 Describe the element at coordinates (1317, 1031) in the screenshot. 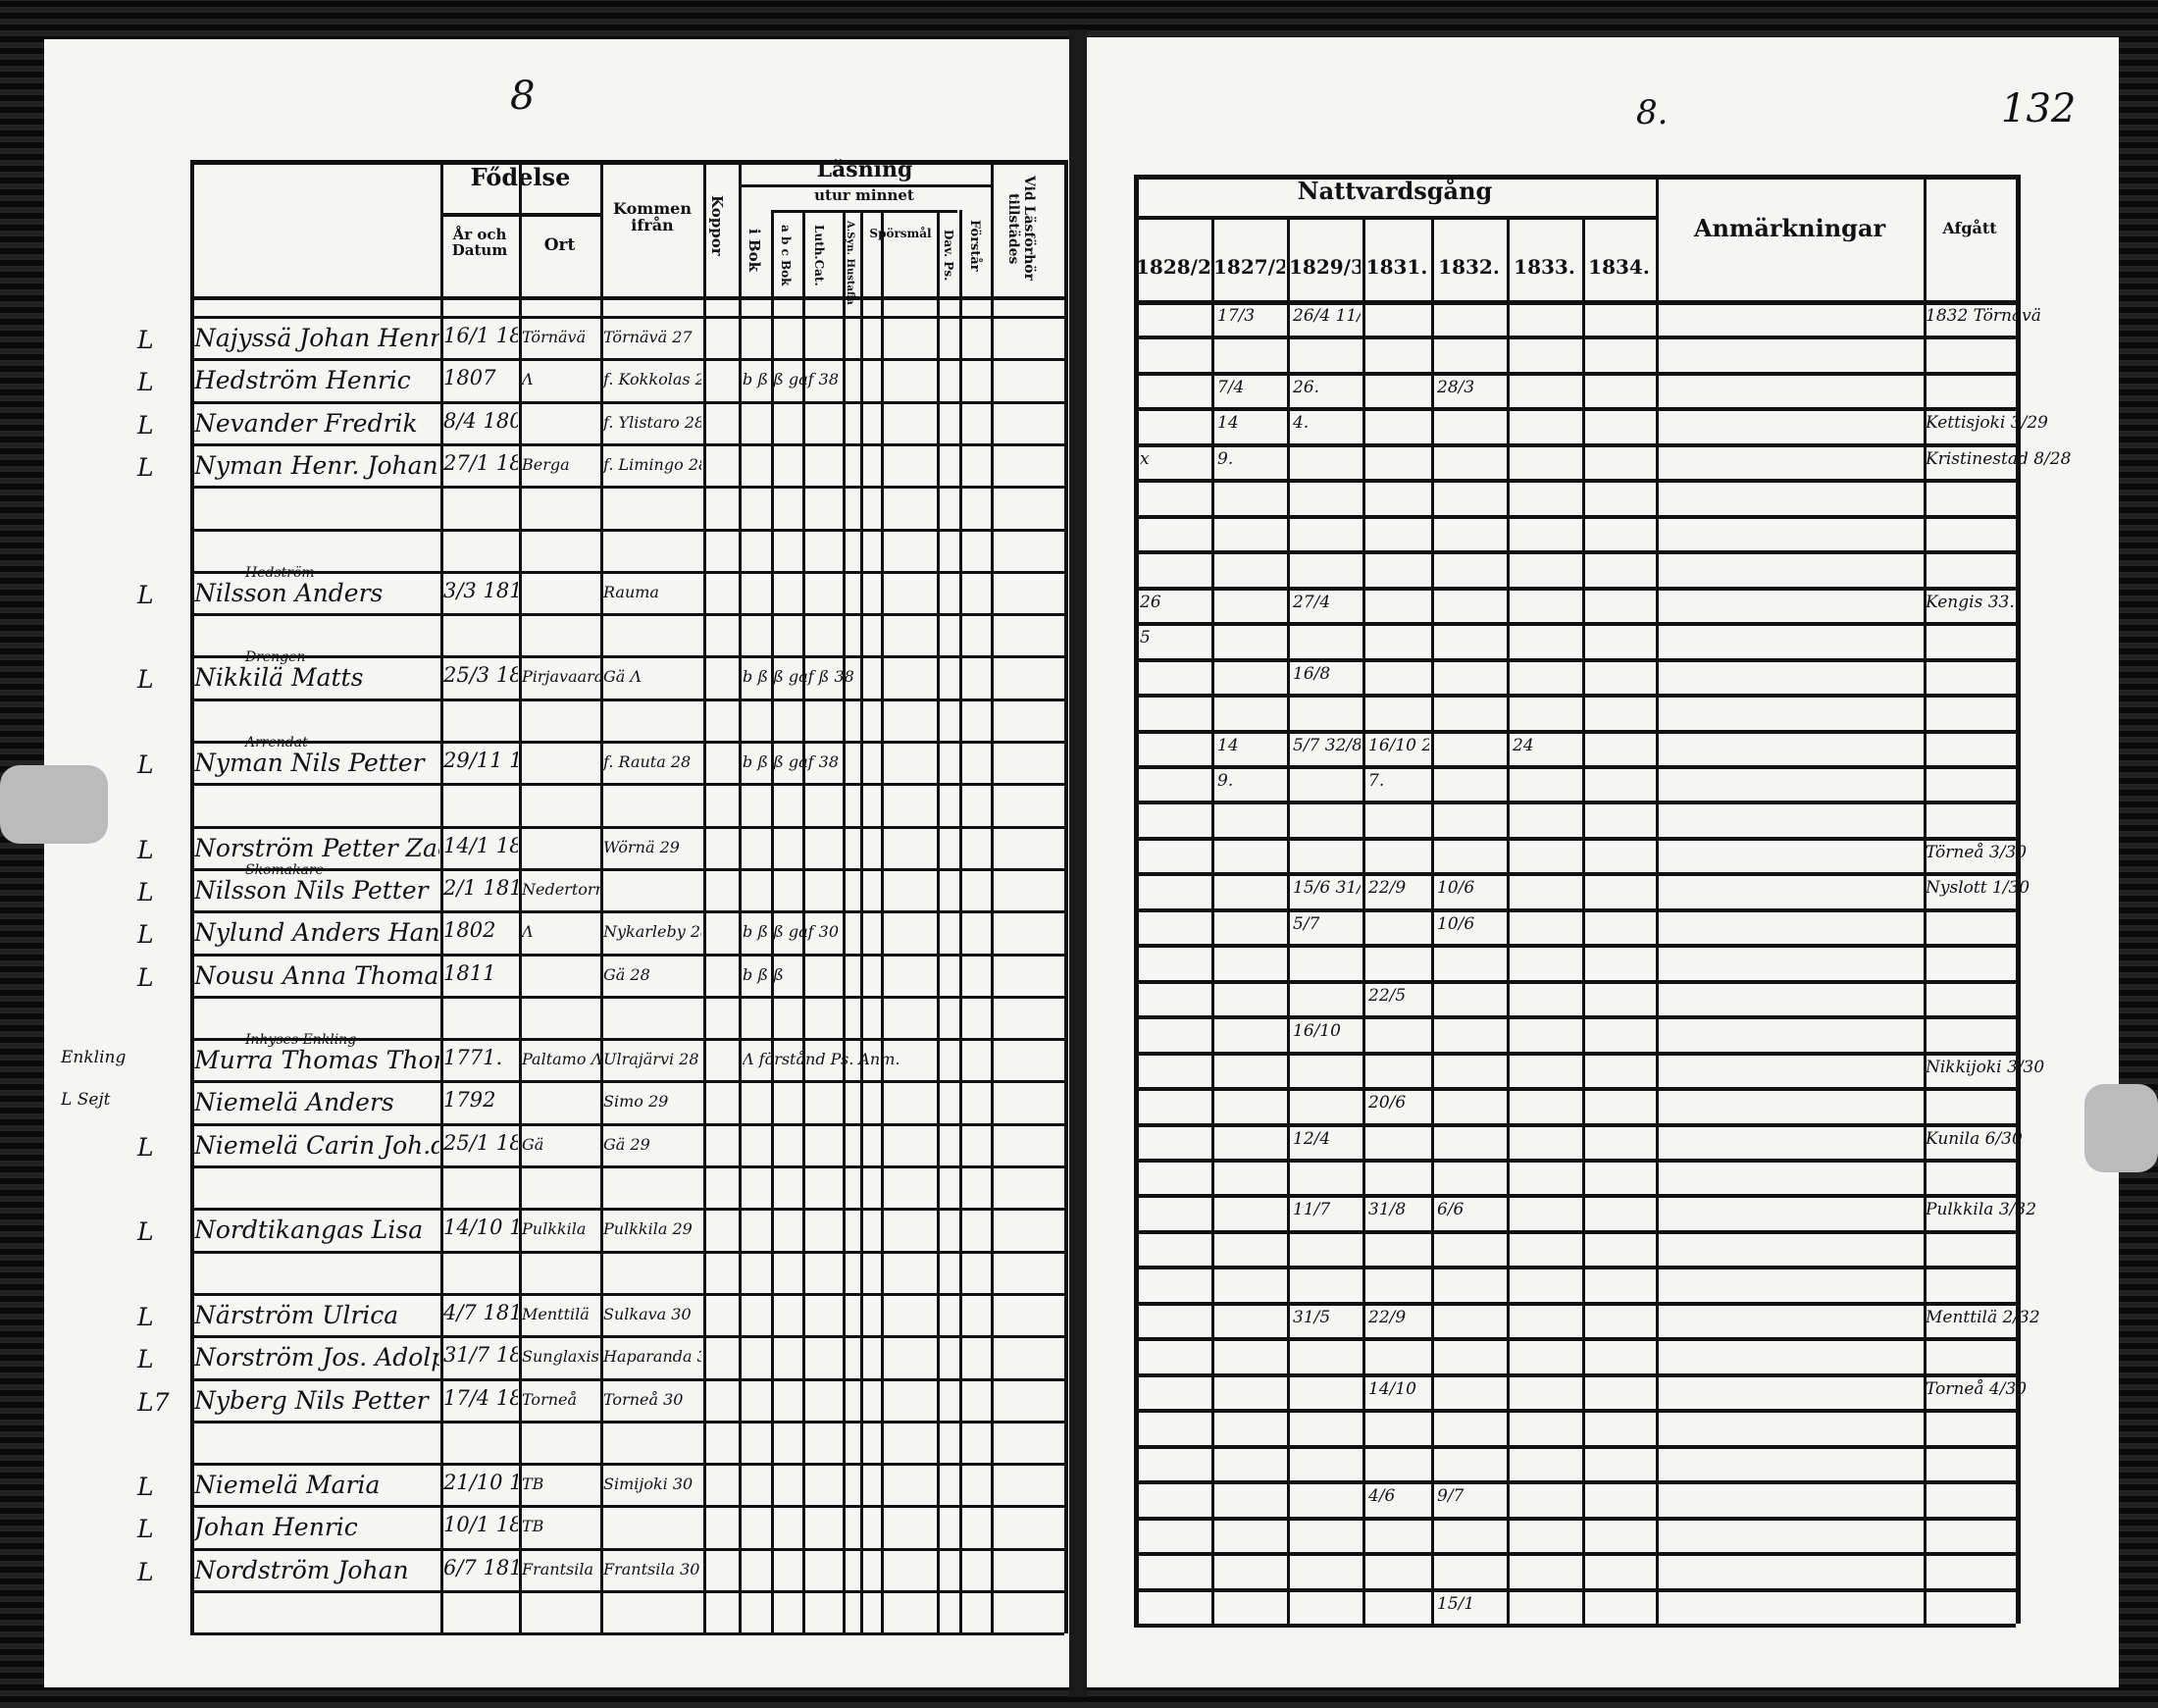

I see `communion-date: 16/10` at that location.